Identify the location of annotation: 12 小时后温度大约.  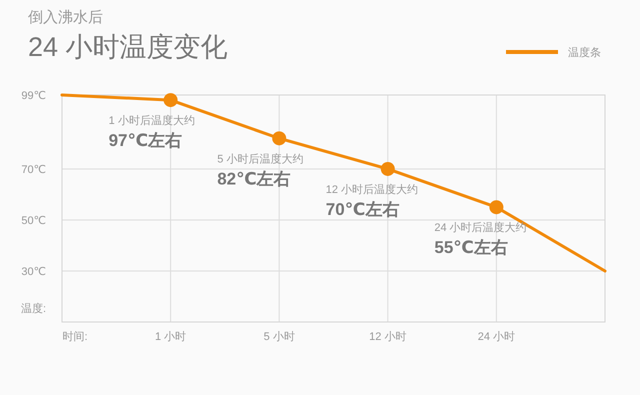
(372, 189).